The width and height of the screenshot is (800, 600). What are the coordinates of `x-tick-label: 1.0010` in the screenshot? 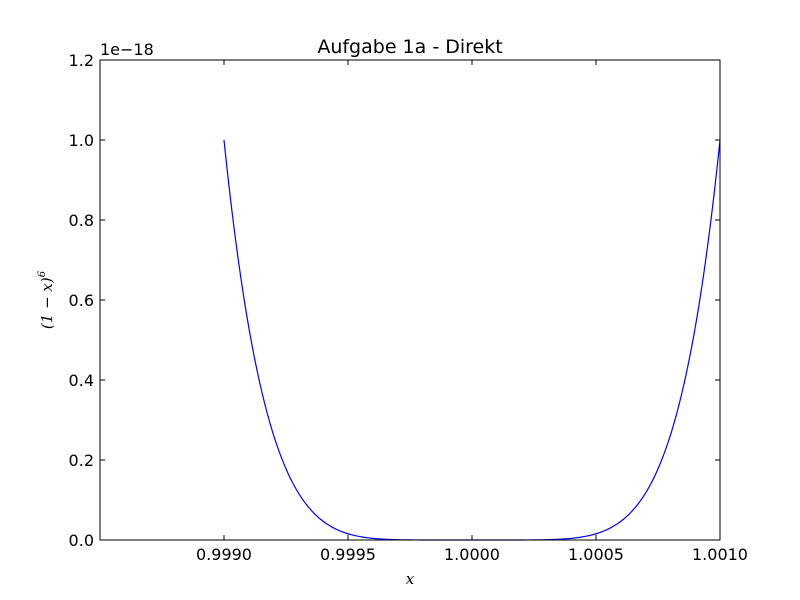 It's located at (720, 554).